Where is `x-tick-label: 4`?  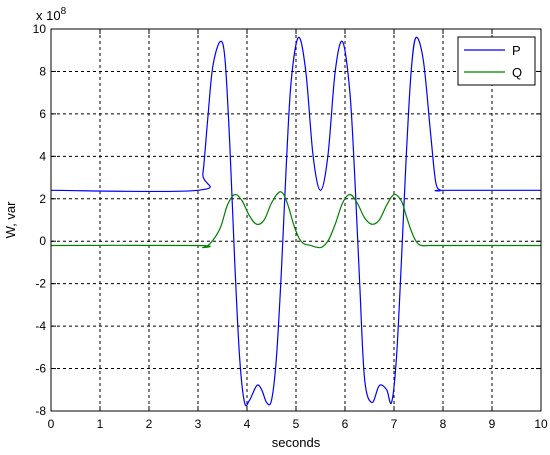 x-tick-label: 4 is located at coordinates (247, 424).